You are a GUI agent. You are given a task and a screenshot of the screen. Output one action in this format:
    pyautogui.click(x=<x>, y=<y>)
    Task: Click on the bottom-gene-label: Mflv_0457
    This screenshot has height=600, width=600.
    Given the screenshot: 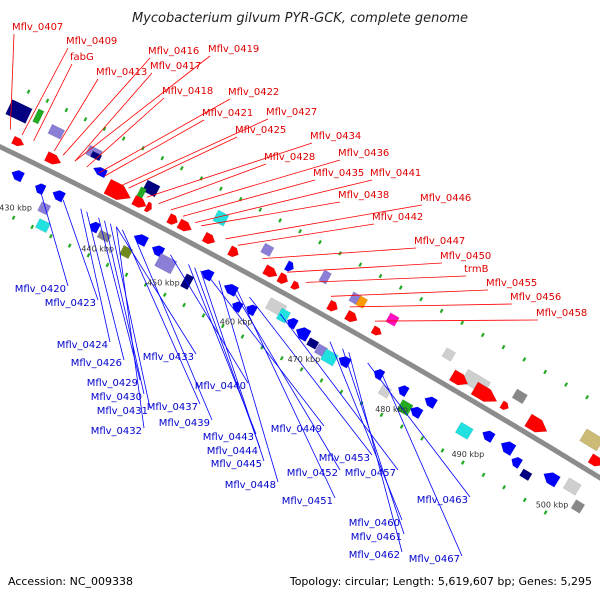 What is the action you would take?
    pyautogui.click(x=370, y=473)
    